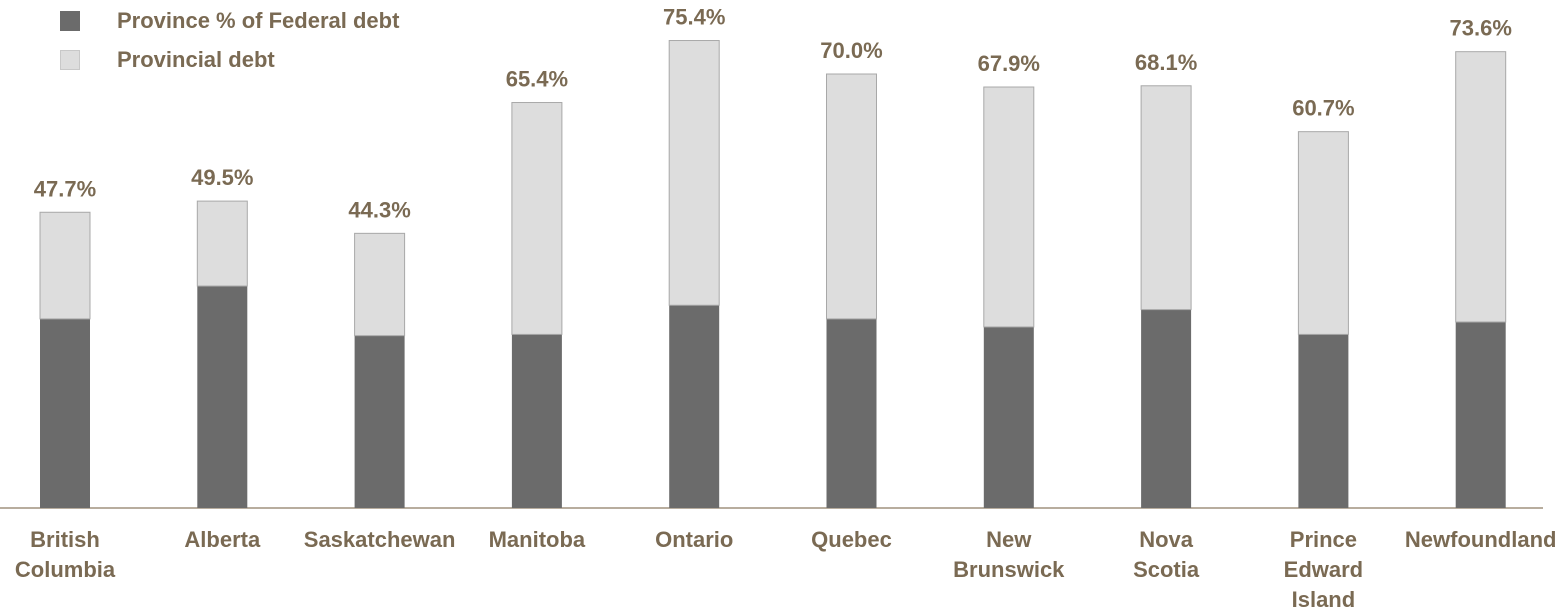 The width and height of the screenshot is (1560, 615). Describe the element at coordinates (1324, 599) in the screenshot. I see `category-label-line: Island` at that location.